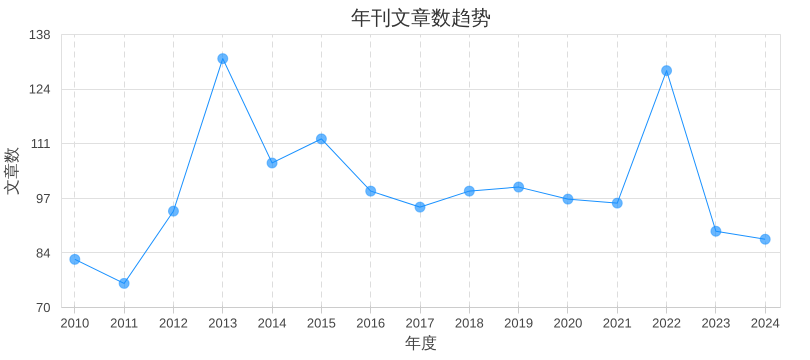 This screenshot has height=360, width=810. I want to click on y-tick-label: 70, so click(43, 307).